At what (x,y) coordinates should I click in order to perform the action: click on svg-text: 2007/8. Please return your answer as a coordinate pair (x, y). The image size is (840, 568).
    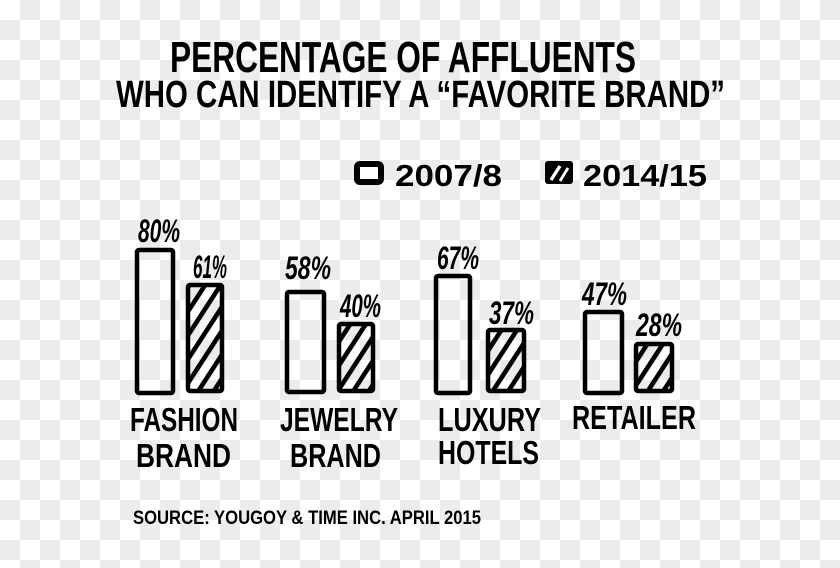
    Looking at the image, I should click on (448, 175).